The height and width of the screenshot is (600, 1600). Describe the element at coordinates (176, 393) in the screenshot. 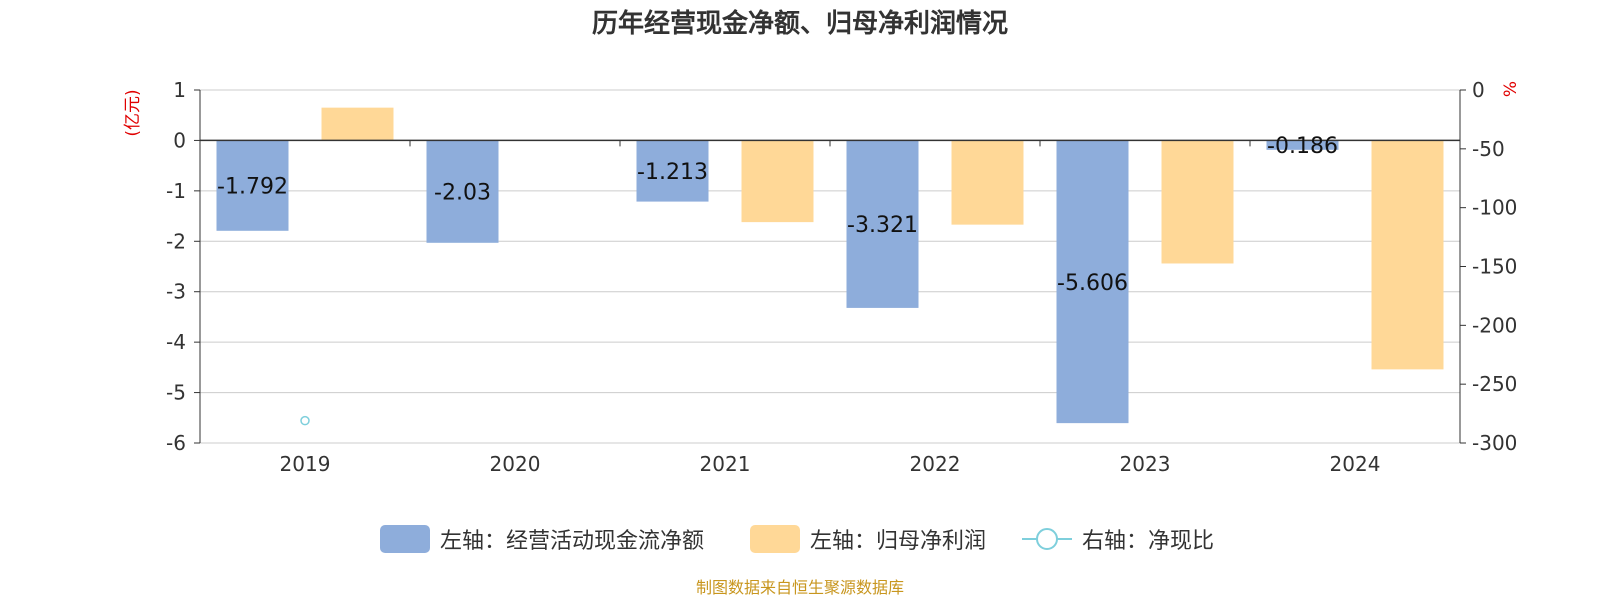

I see `left-axis-tick-label: -5` at that location.